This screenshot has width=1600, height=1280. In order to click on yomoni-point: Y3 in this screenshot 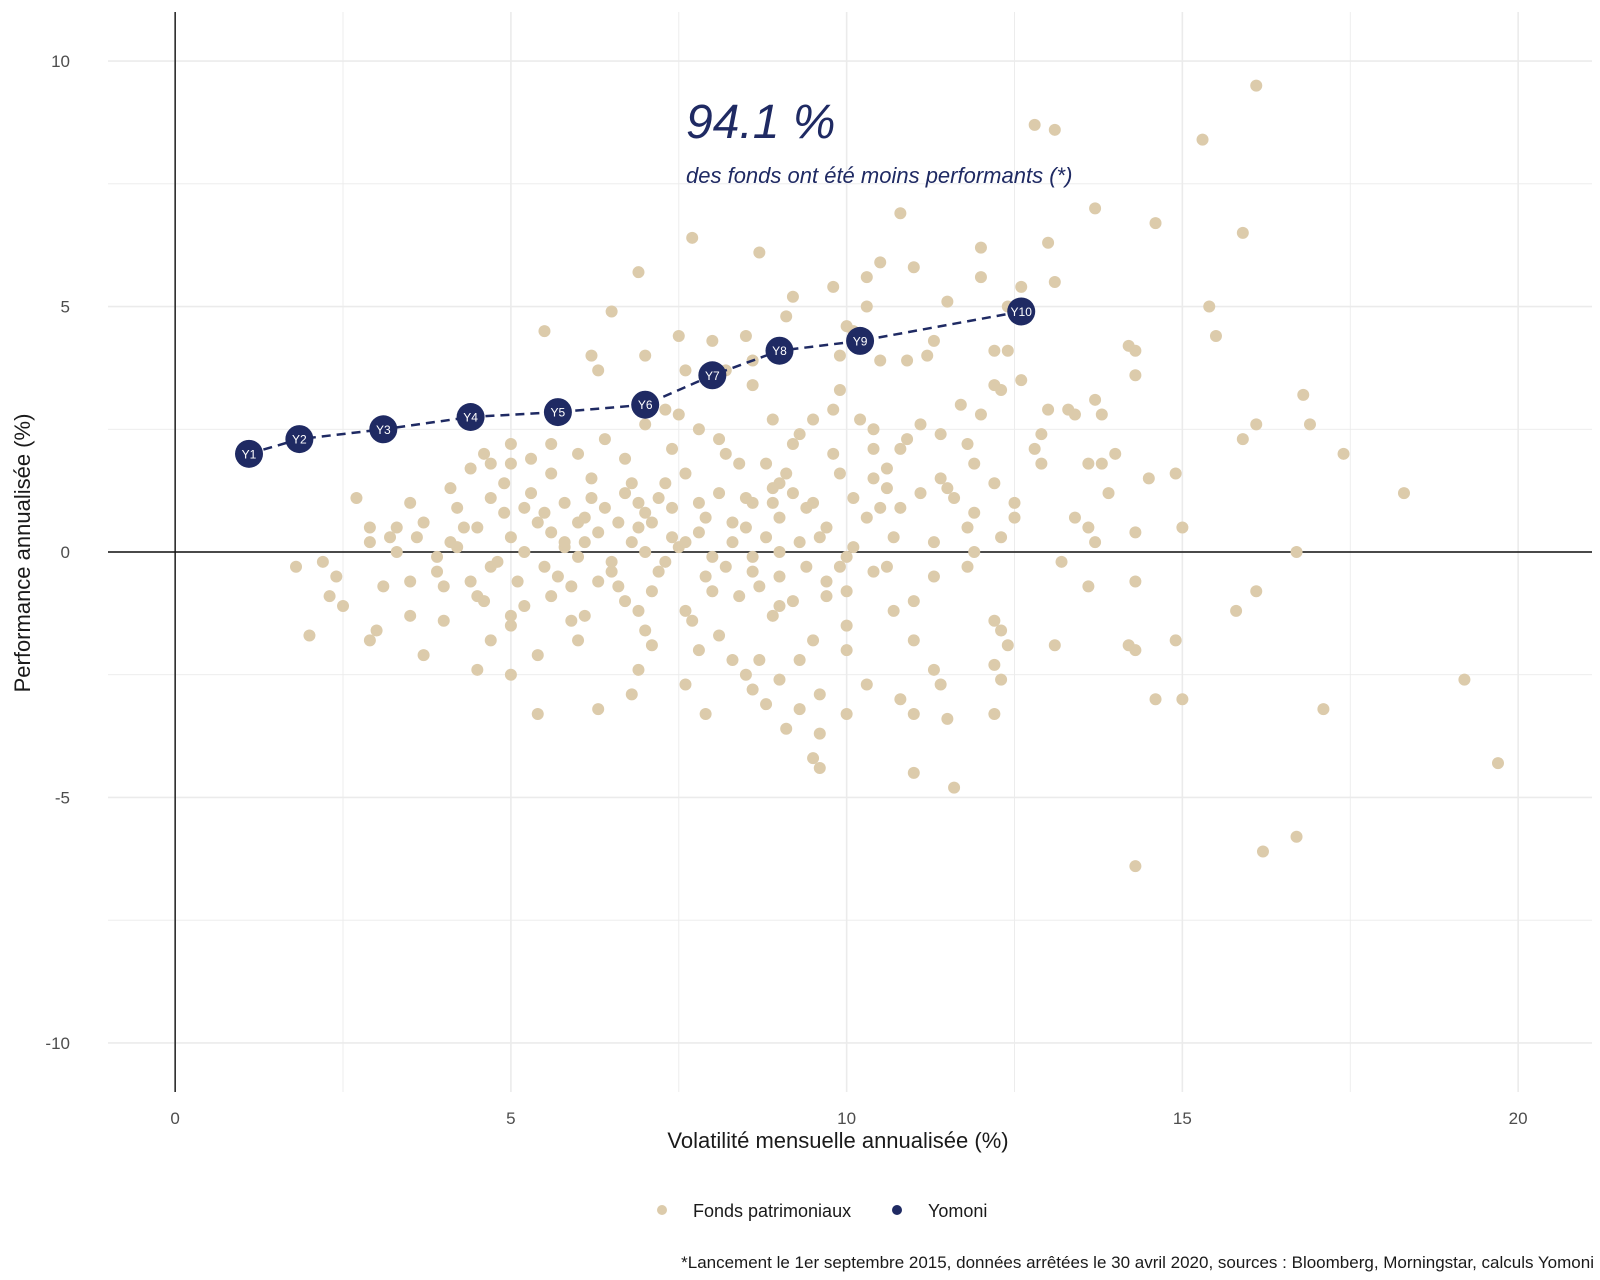, I will do `click(383, 429)`.